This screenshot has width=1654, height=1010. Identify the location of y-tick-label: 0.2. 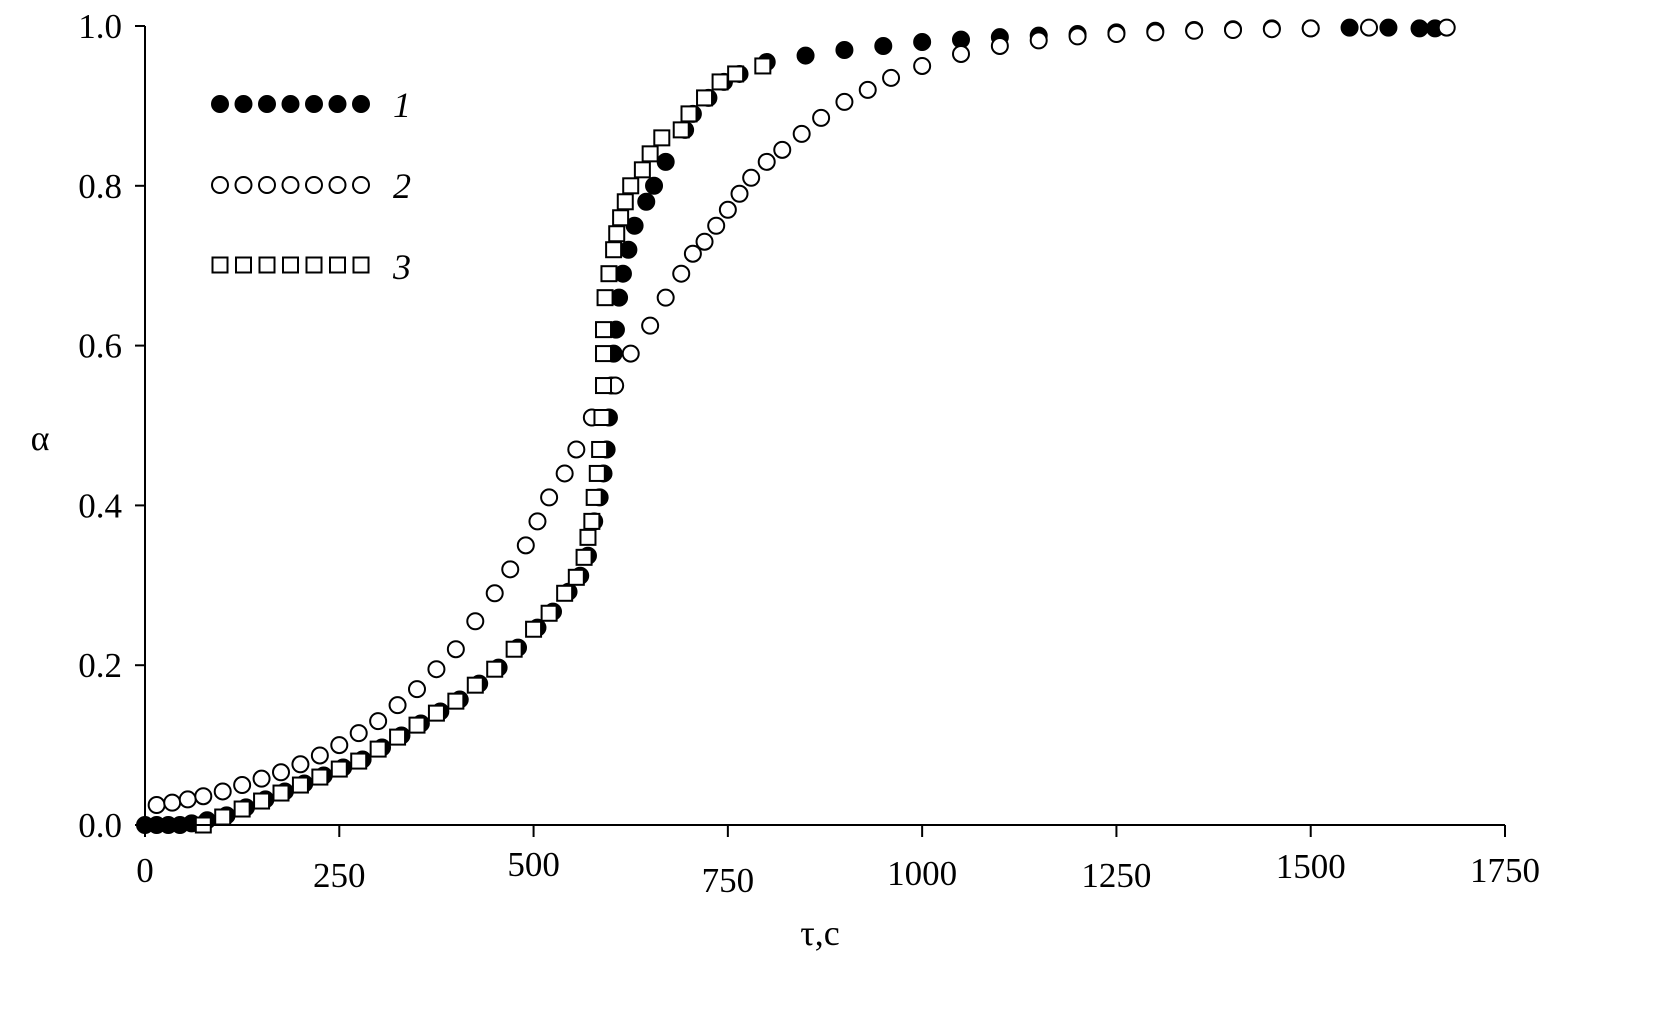
(100, 665).